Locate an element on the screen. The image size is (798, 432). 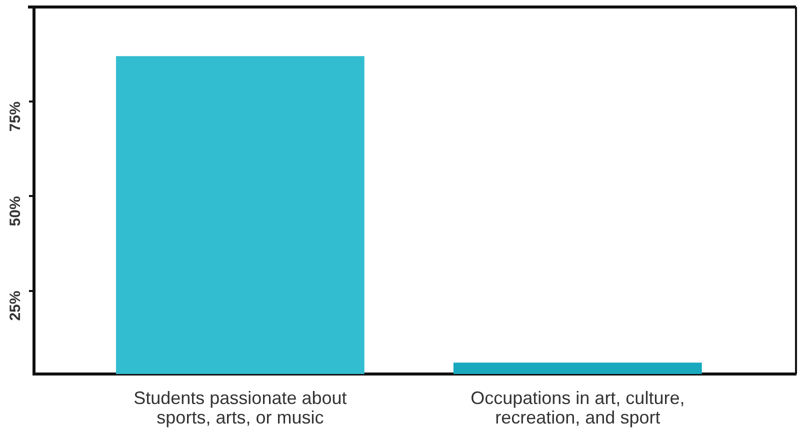
y-tick-label: 25% is located at coordinates (15, 305).